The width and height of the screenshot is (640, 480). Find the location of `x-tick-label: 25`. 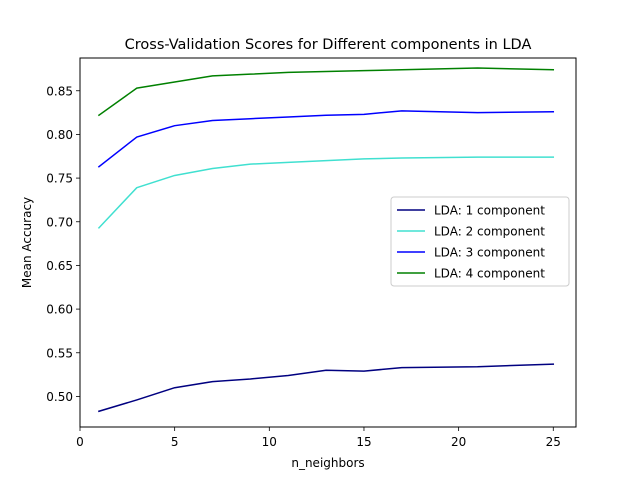

x-tick-label: 25 is located at coordinates (553, 442).